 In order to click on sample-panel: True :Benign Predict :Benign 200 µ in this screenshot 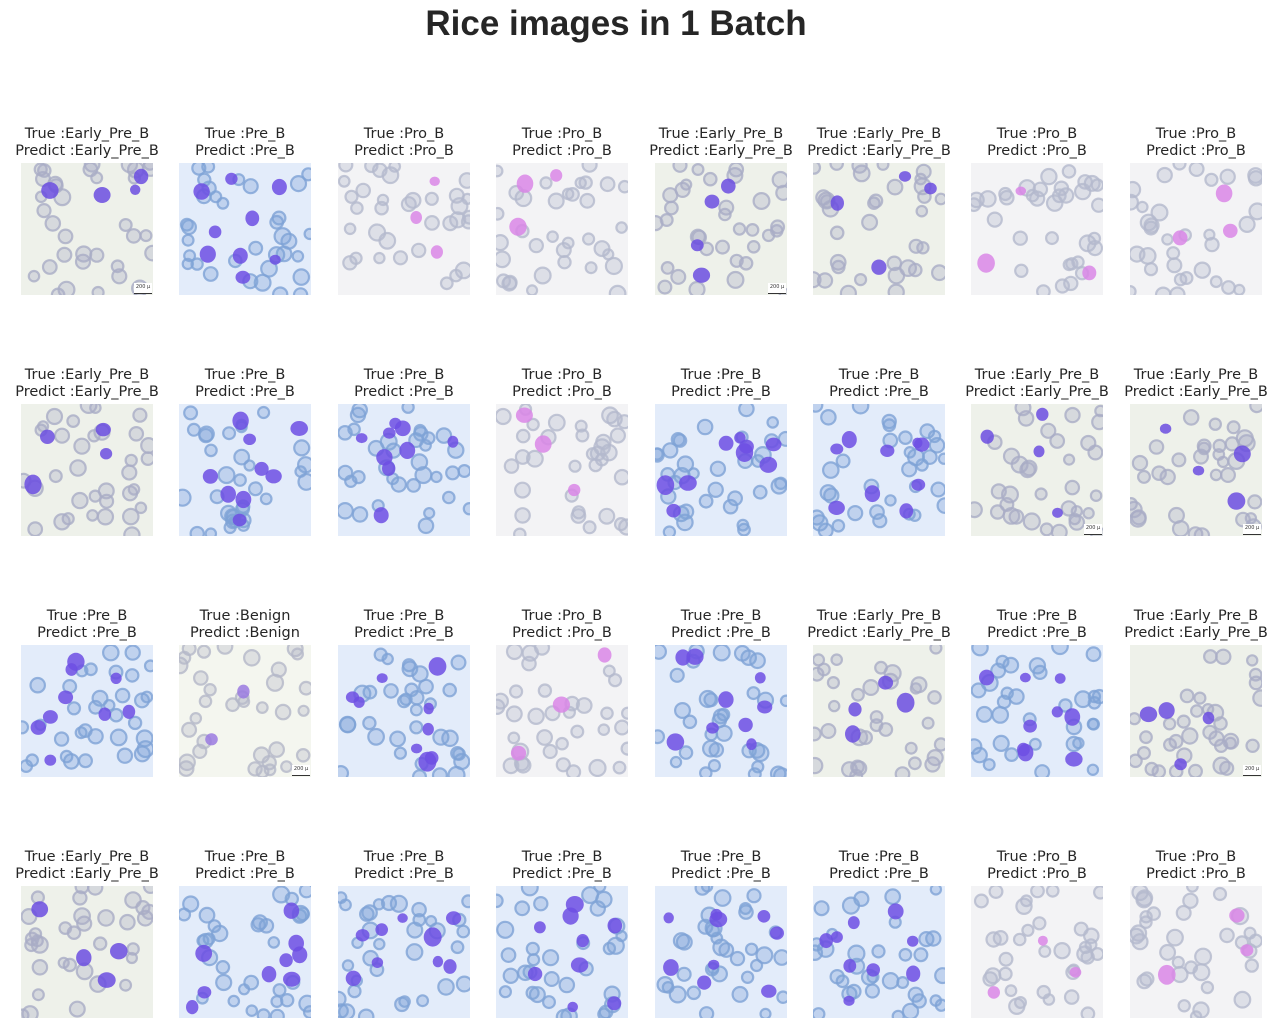, I will do `click(245, 694)`.